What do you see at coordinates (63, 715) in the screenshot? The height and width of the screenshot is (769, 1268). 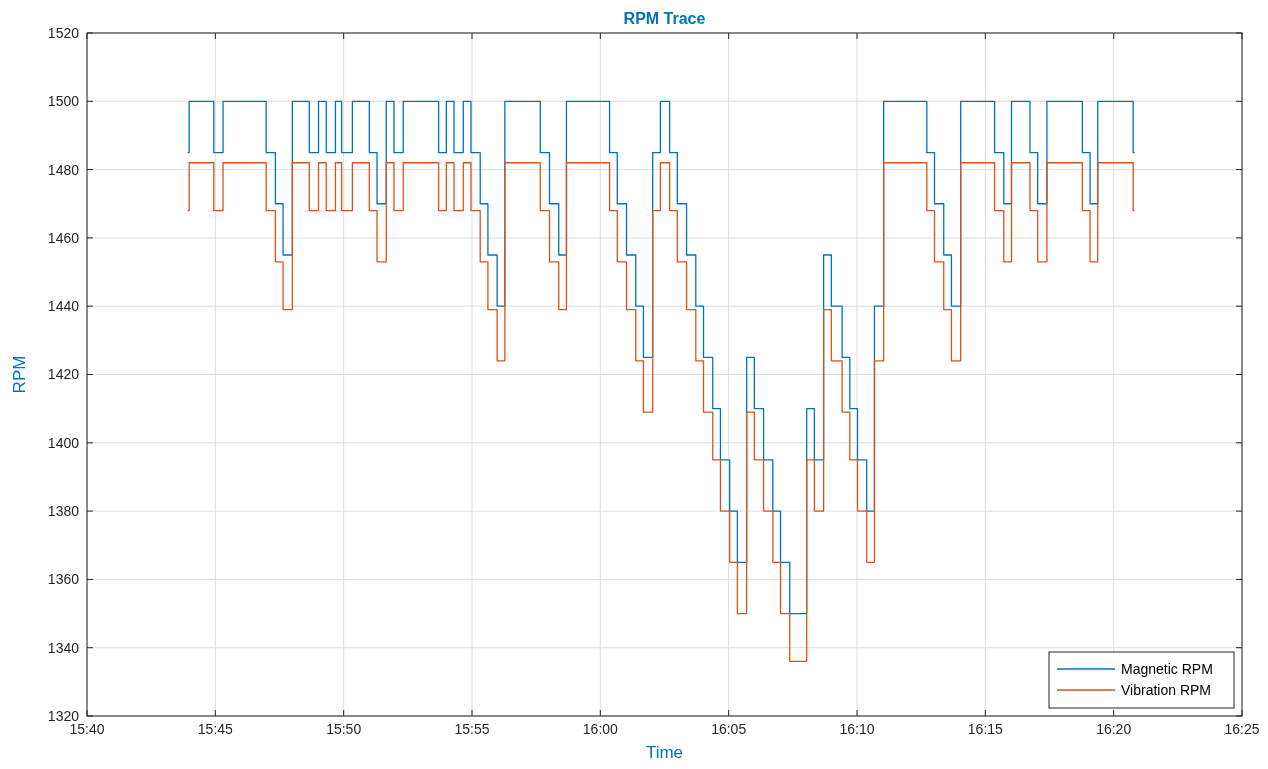 I see `y-tick-label: 1320` at bounding box center [63, 715].